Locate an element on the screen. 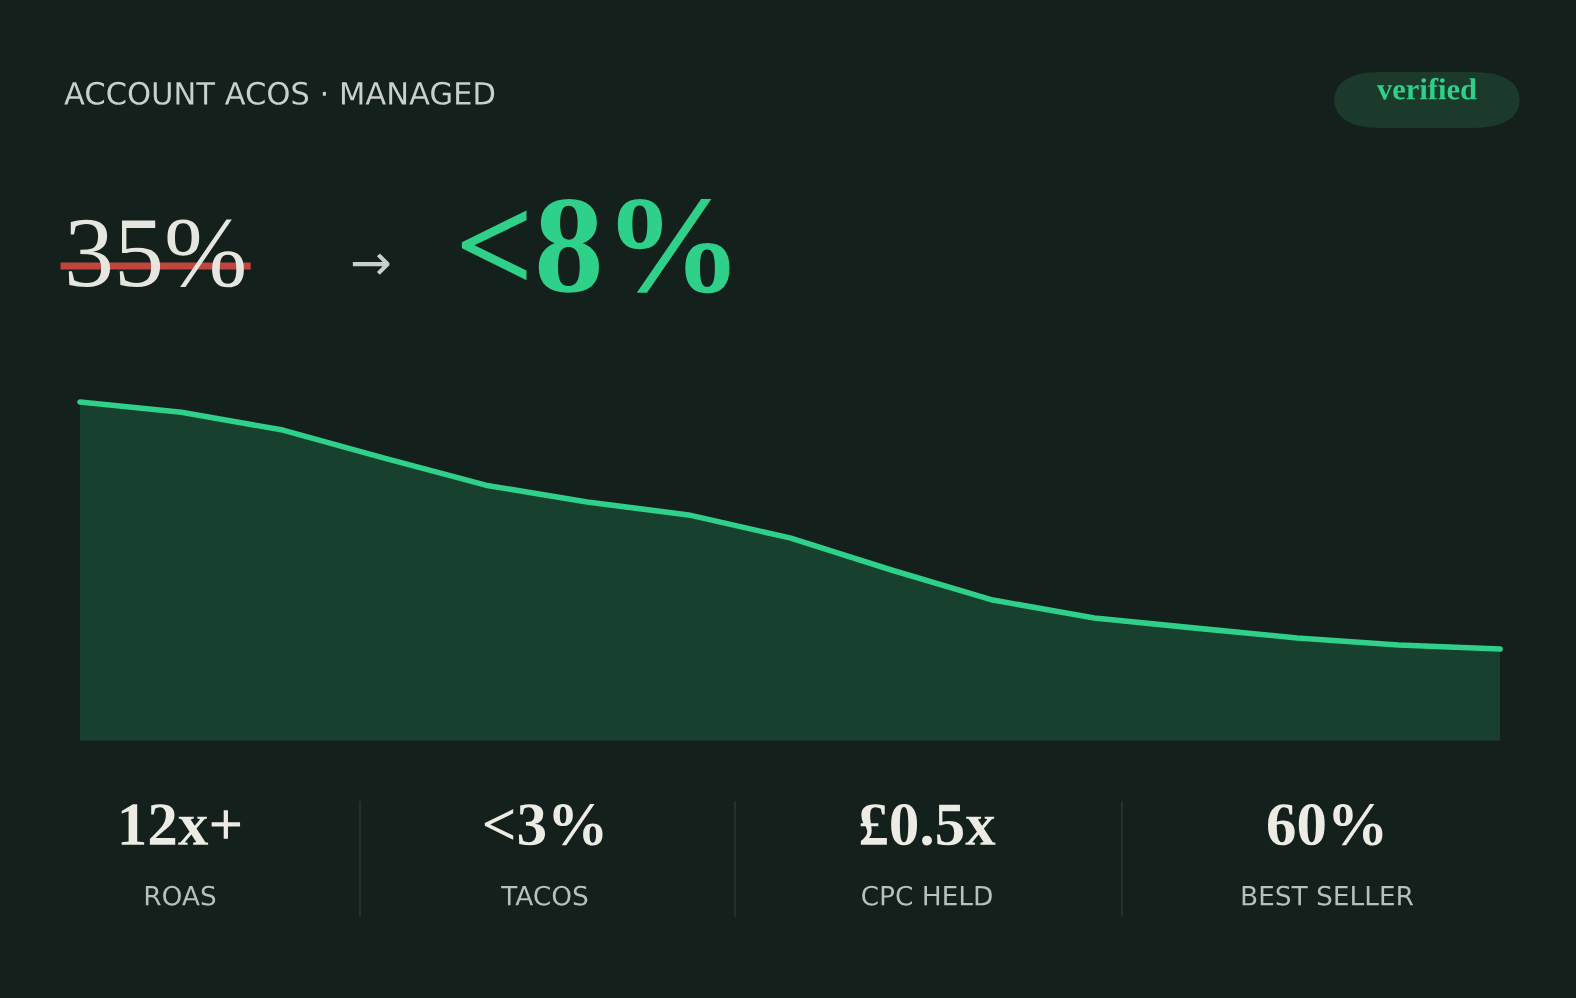 Image resolution: width=1576 pixels, height=998 pixels. text: BEST SELLER is located at coordinates (1328, 895).